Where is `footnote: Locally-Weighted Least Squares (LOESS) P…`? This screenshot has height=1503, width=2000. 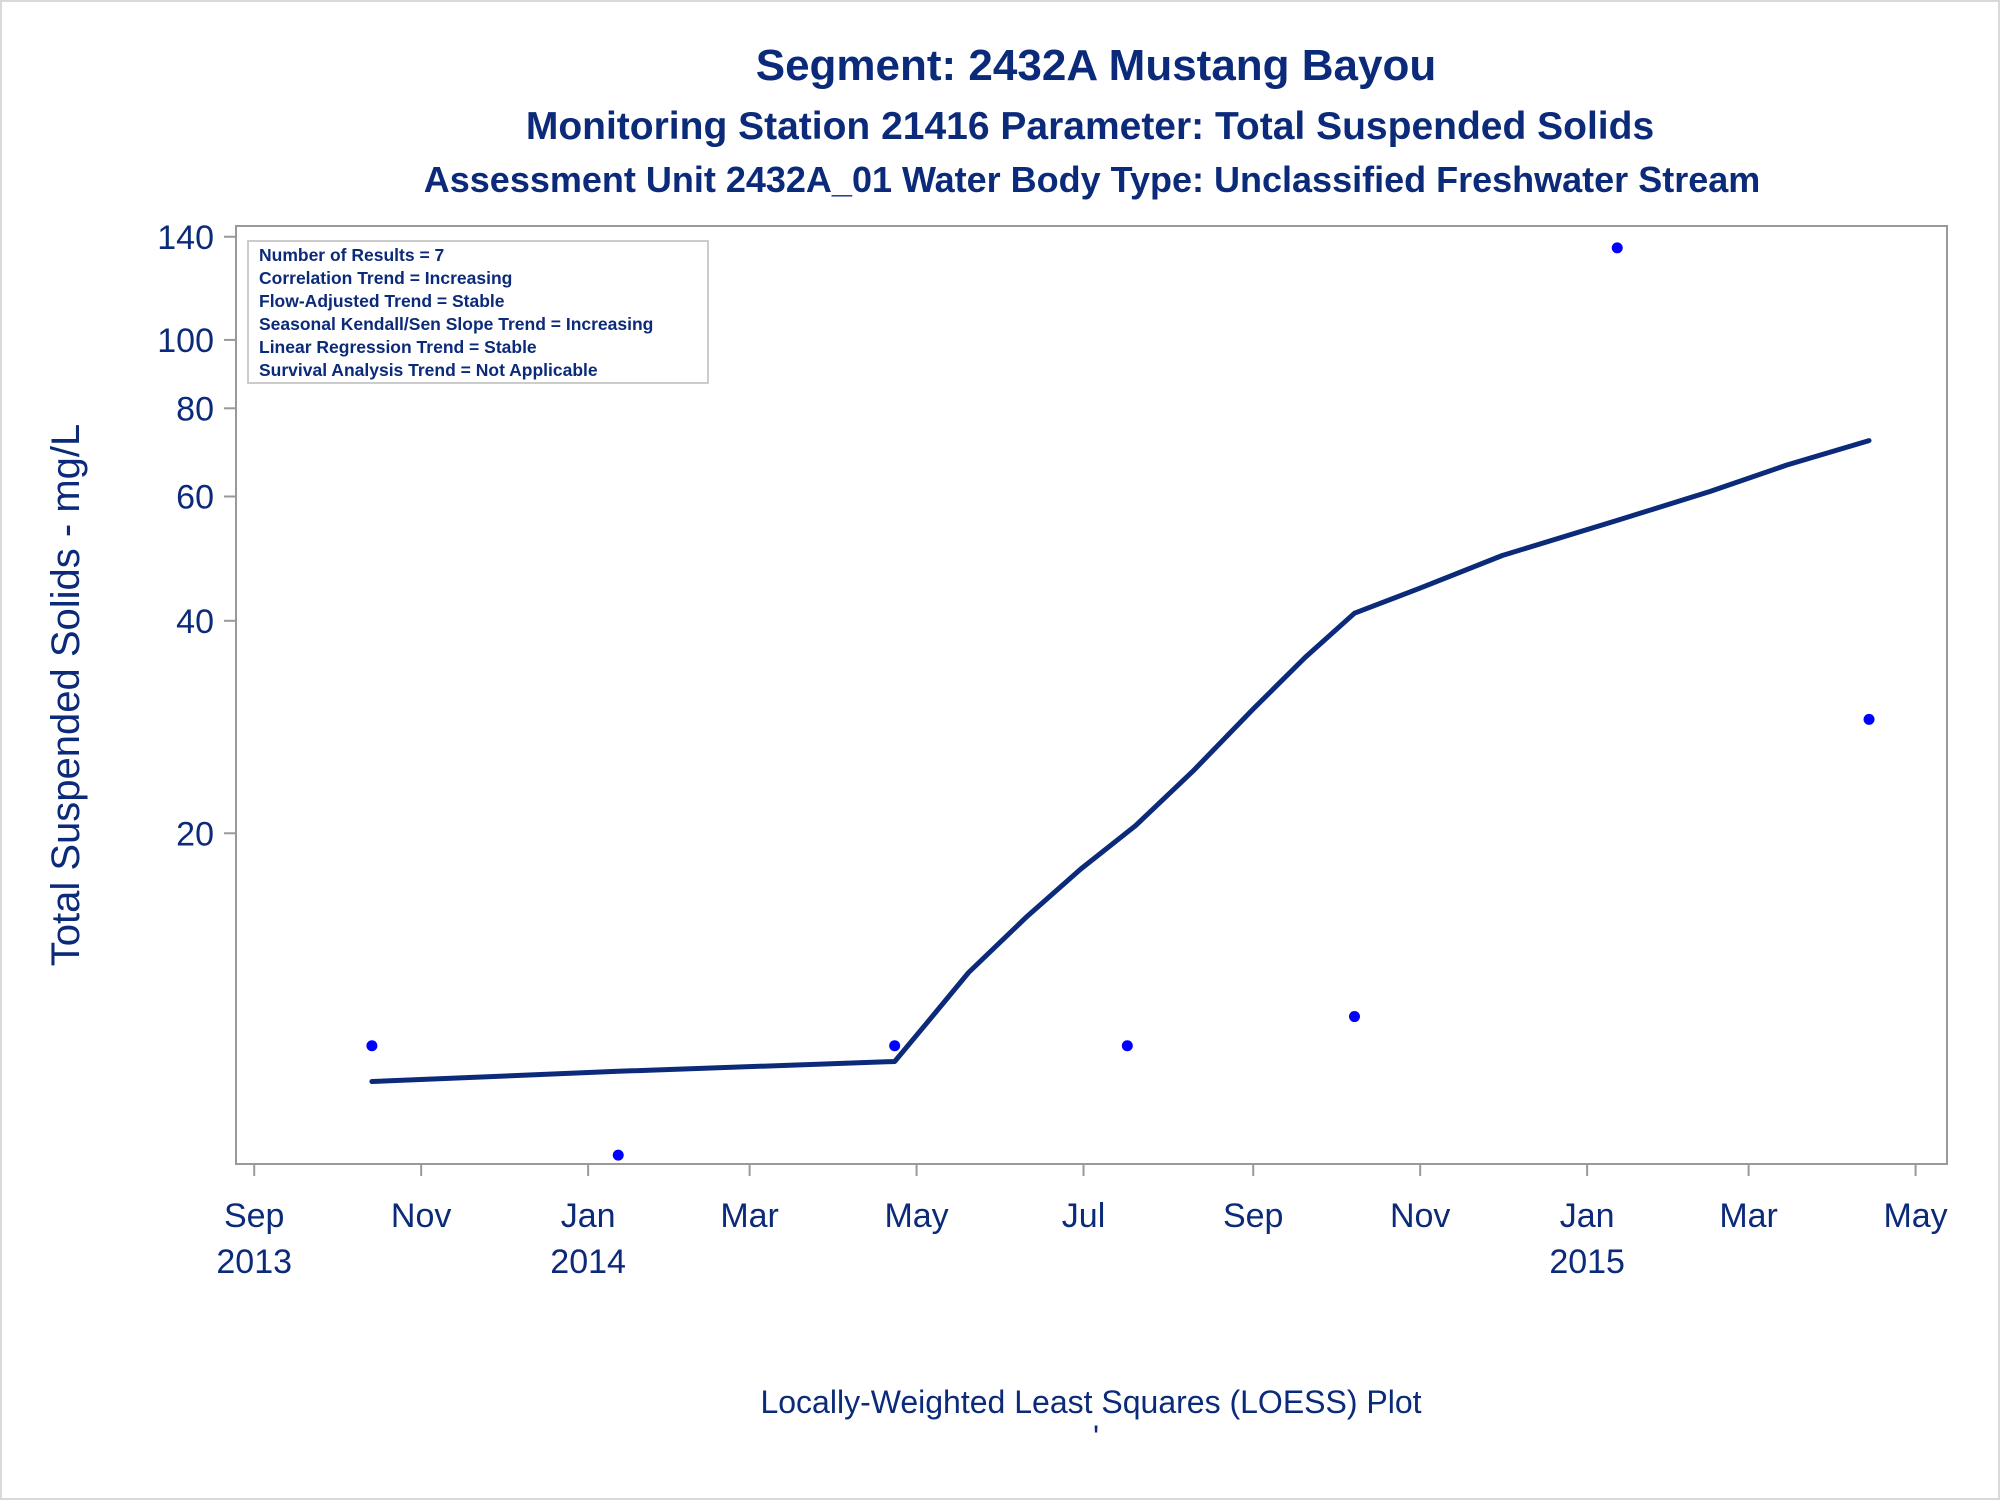 footnote: Locally-Weighted Least Squares (LOESS) P… is located at coordinates (1090, 1402).